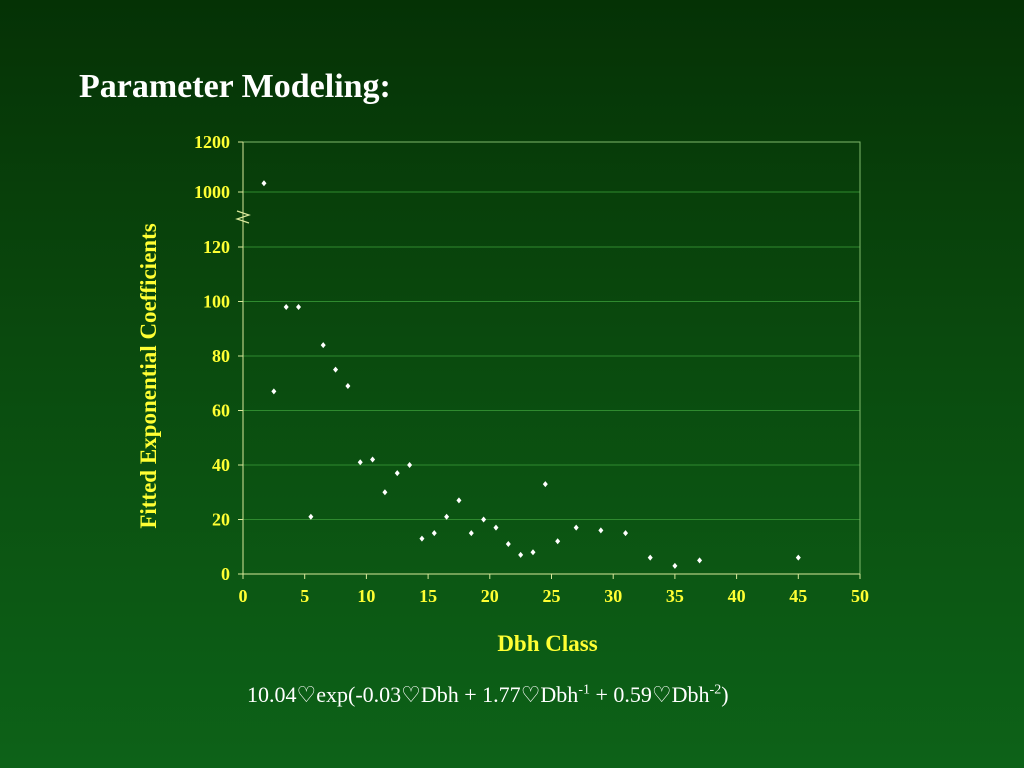 The image size is (1024, 768). I want to click on y-tick-label: 60, so click(221, 411).